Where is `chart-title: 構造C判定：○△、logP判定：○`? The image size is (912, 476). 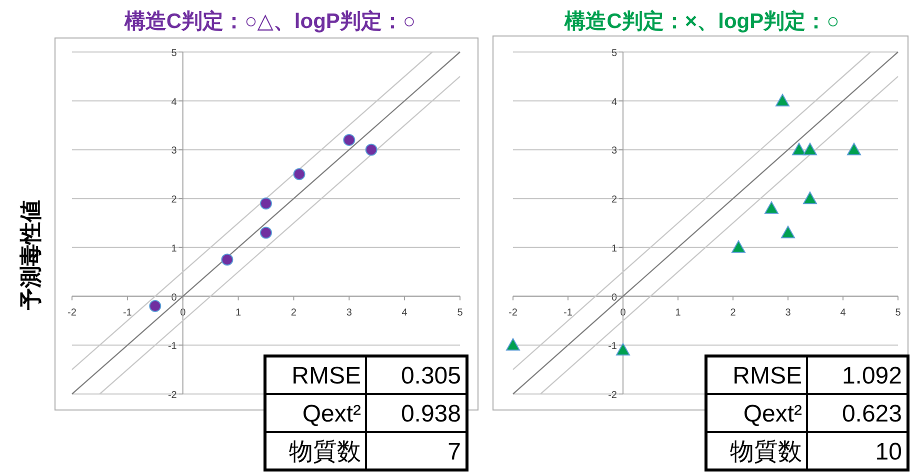 chart-title: 構造C判定：○△、logP判定：○ is located at coordinates (269, 21).